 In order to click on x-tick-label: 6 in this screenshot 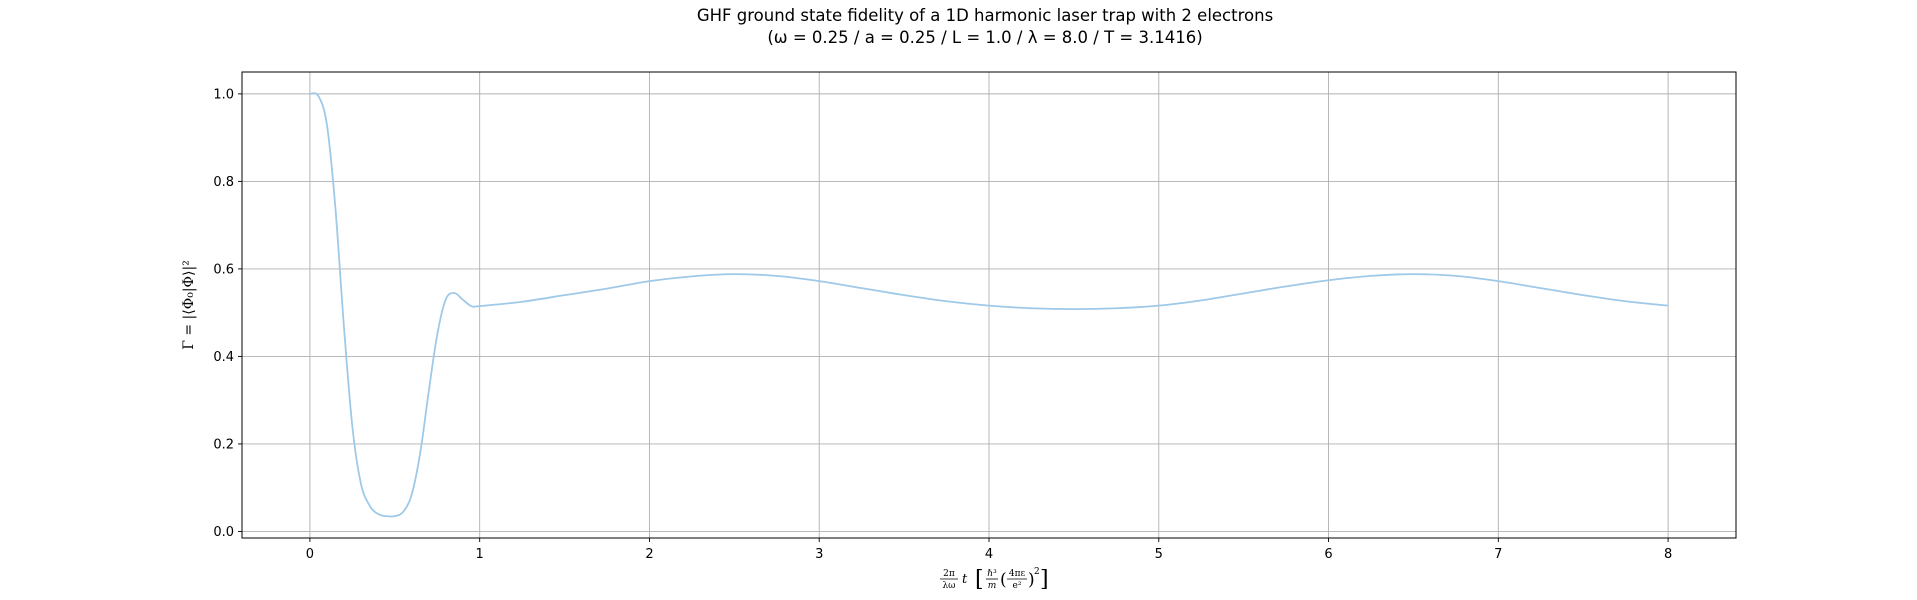, I will do `click(1328, 554)`.